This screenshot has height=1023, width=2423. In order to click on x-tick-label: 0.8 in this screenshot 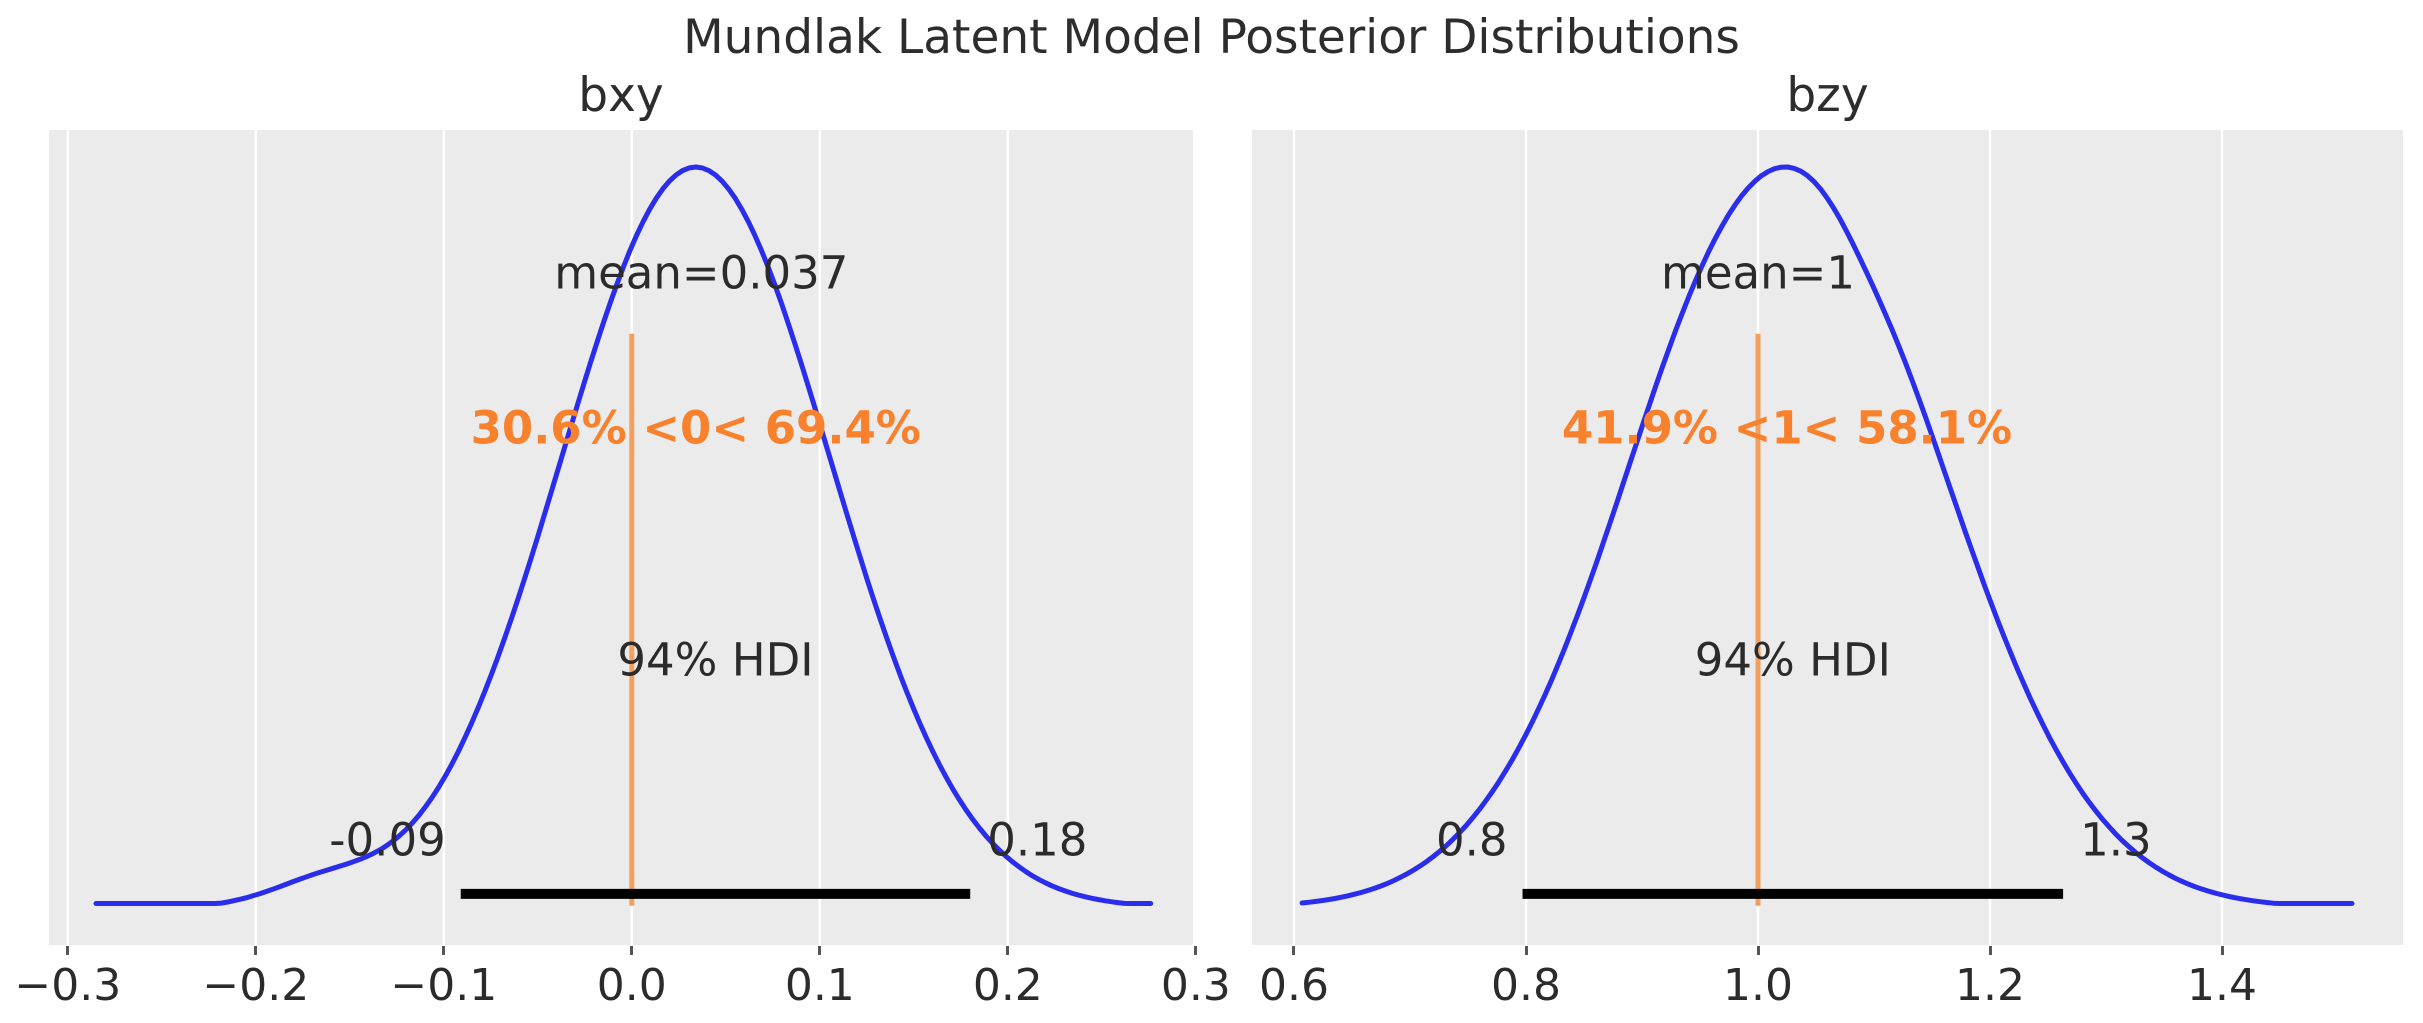, I will do `click(1526, 985)`.